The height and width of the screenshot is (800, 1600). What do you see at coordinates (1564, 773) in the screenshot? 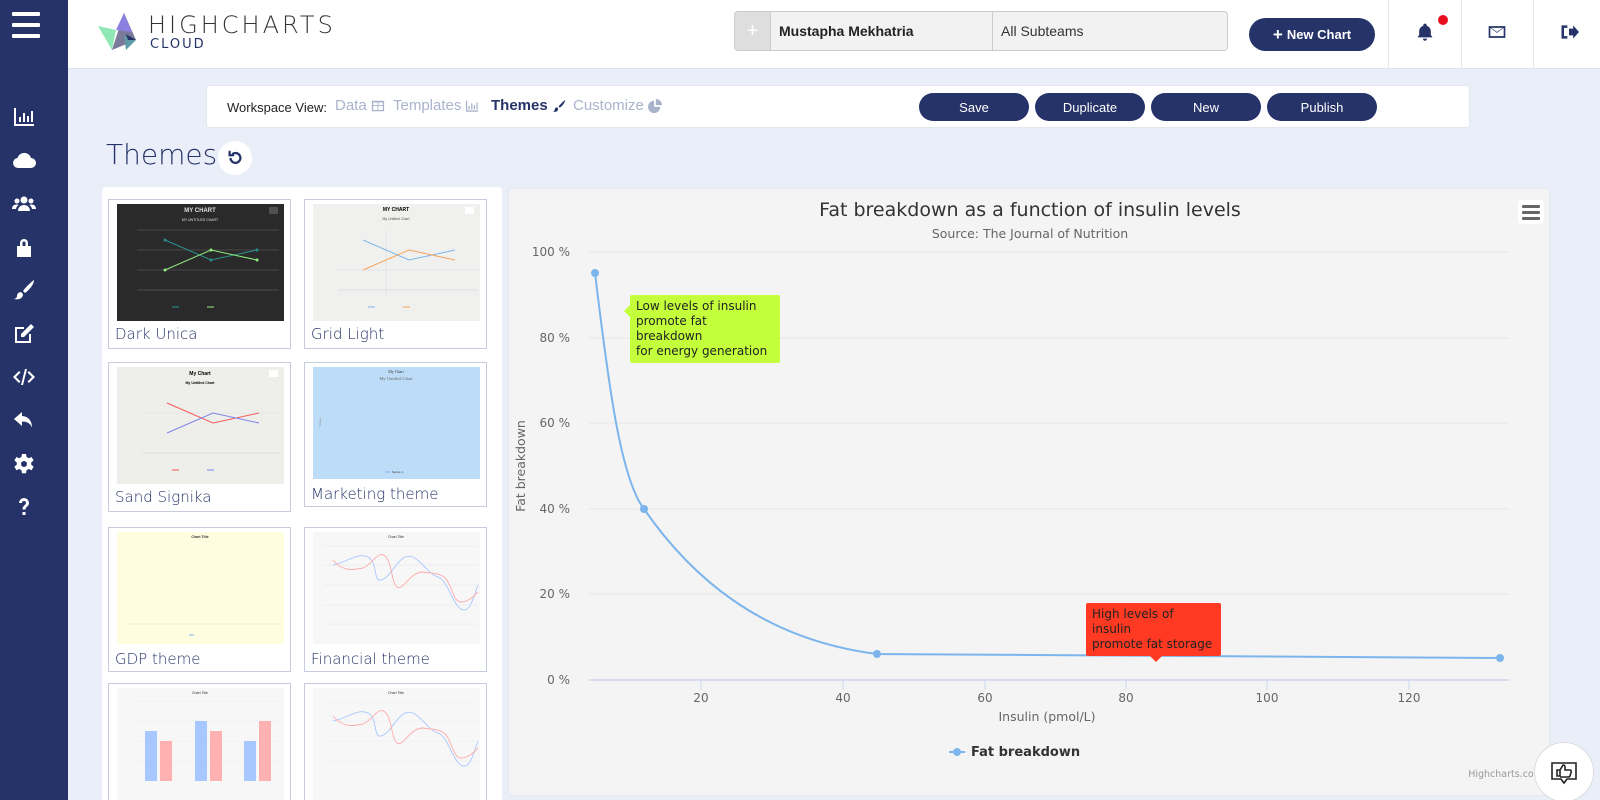
I see `feedback-thumbs-up-icon` at bounding box center [1564, 773].